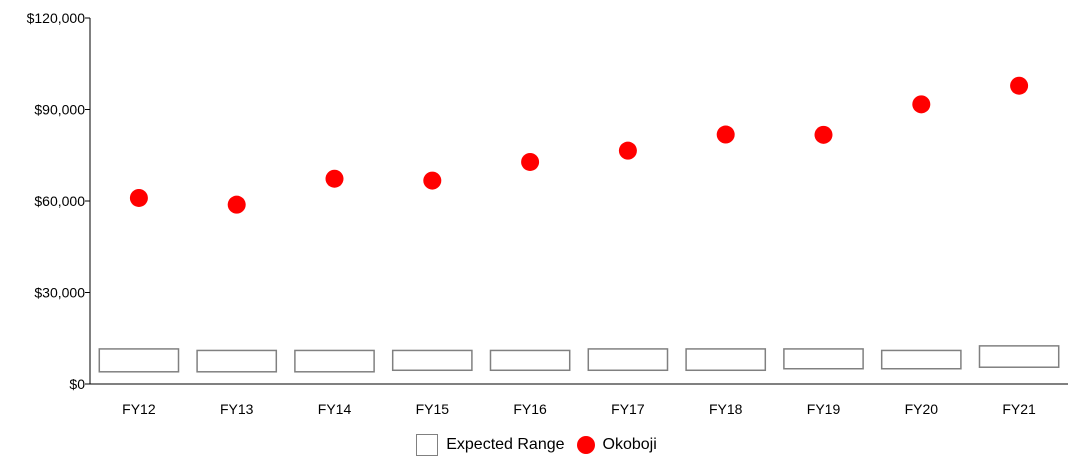  What do you see at coordinates (579, 359) in the screenshot?
I see `expected-range-boxes` at bounding box center [579, 359].